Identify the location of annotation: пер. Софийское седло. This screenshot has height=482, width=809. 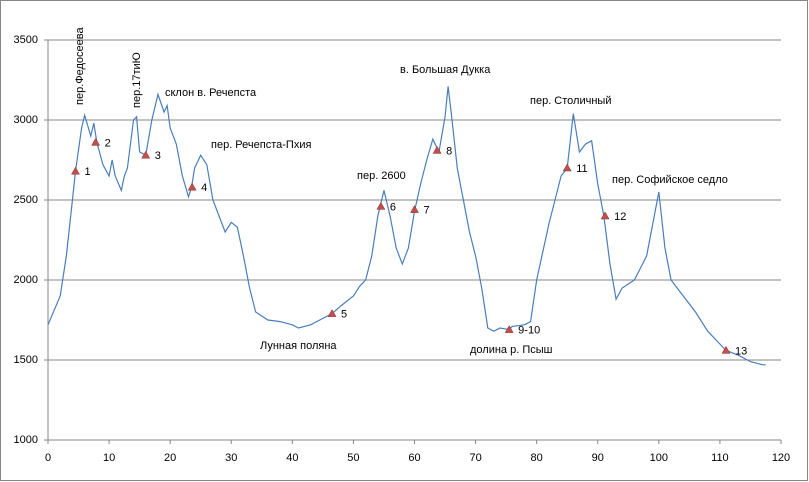
(670, 180).